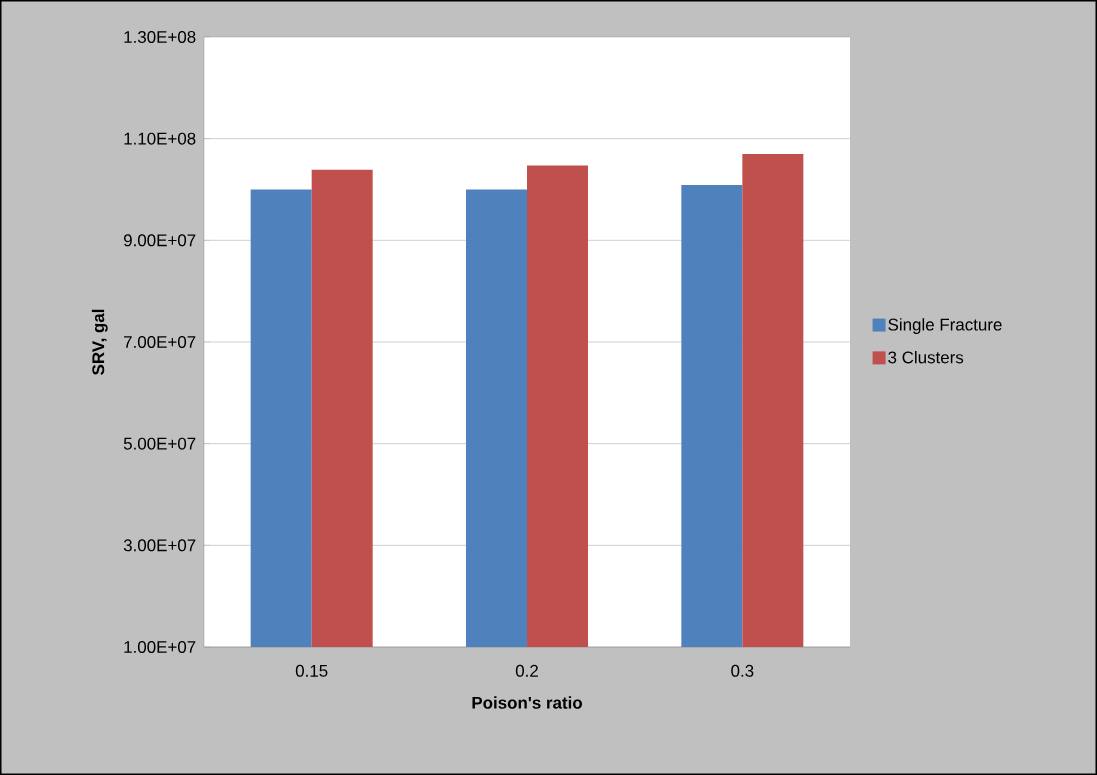 Image resolution: width=1097 pixels, height=775 pixels. What do you see at coordinates (742, 670) in the screenshot?
I see `x-tick-label: 0.3` at bounding box center [742, 670].